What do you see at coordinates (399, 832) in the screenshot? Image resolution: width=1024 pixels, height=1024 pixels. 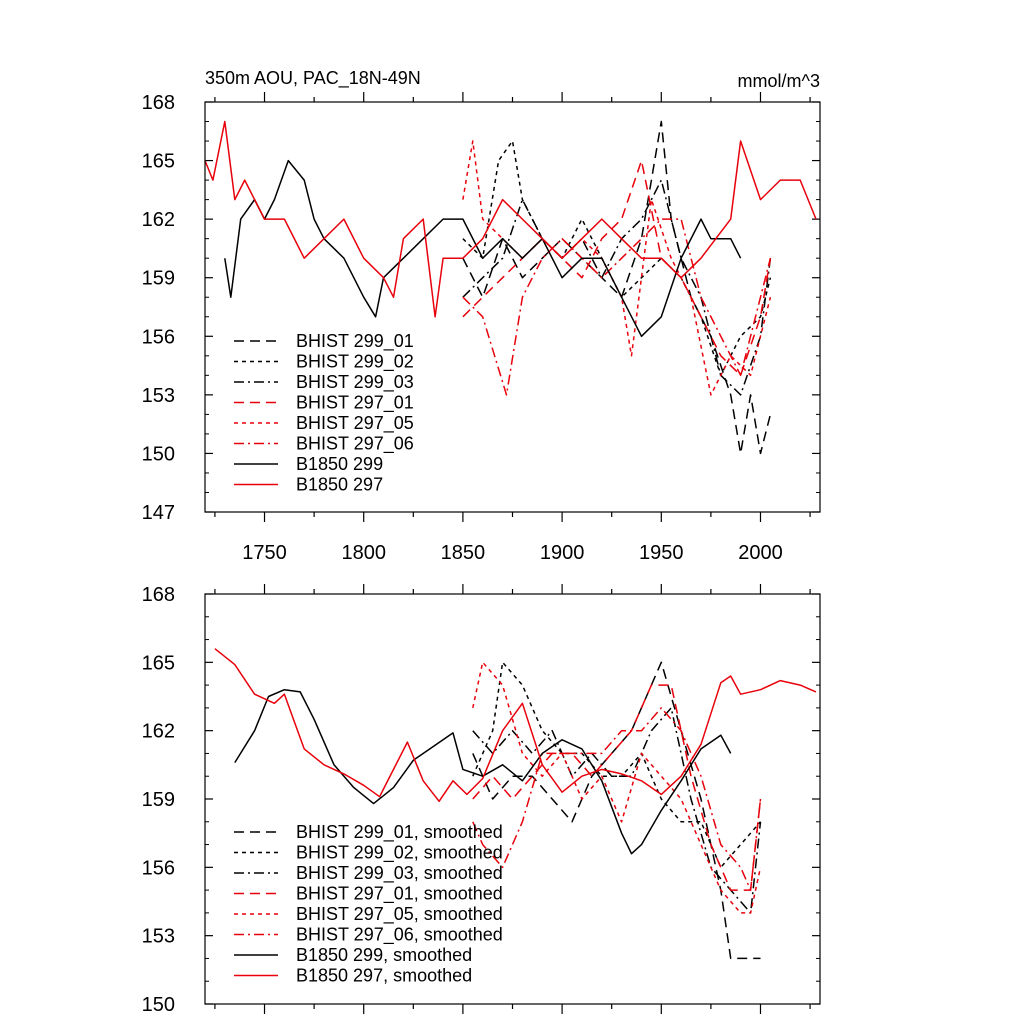 I see `bottom-legend-label: BHIST 299_01, smoothed` at bounding box center [399, 832].